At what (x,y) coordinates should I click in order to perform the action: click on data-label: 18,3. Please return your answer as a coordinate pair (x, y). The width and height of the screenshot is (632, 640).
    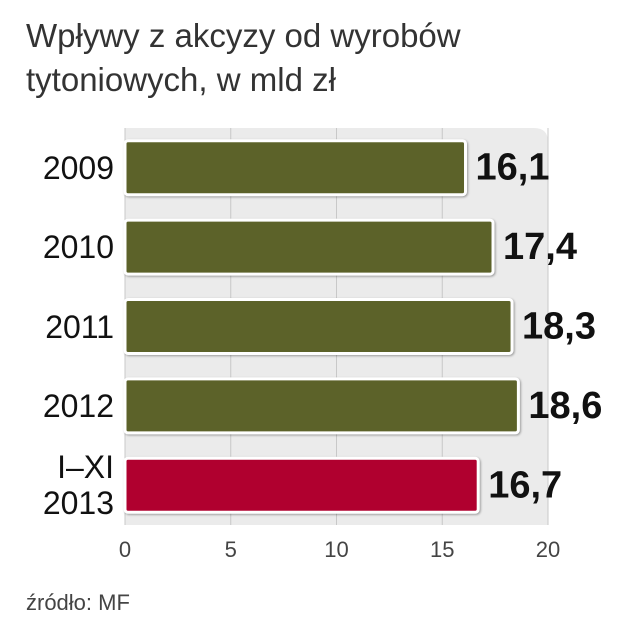
    Looking at the image, I should click on (559, 327).